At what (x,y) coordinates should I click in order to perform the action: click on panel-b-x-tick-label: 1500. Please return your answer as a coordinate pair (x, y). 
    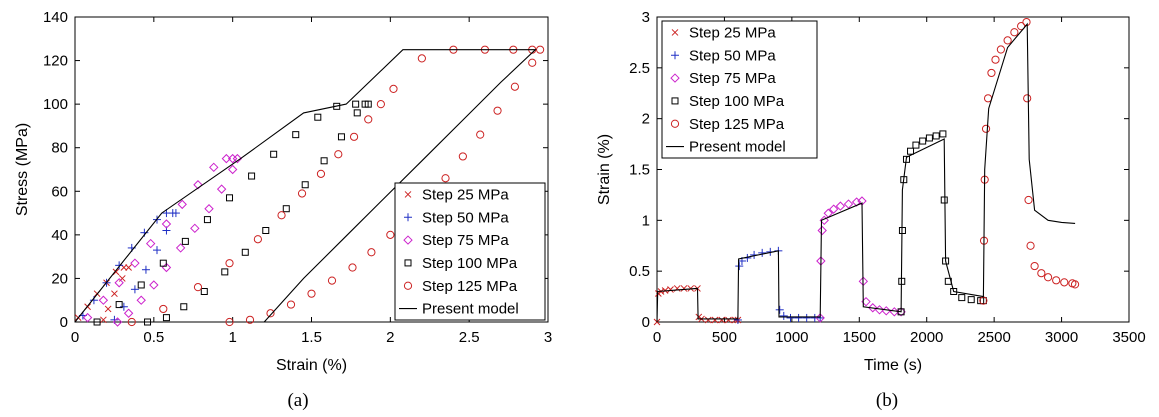
    Looking at the image, I should click on (859, 337).